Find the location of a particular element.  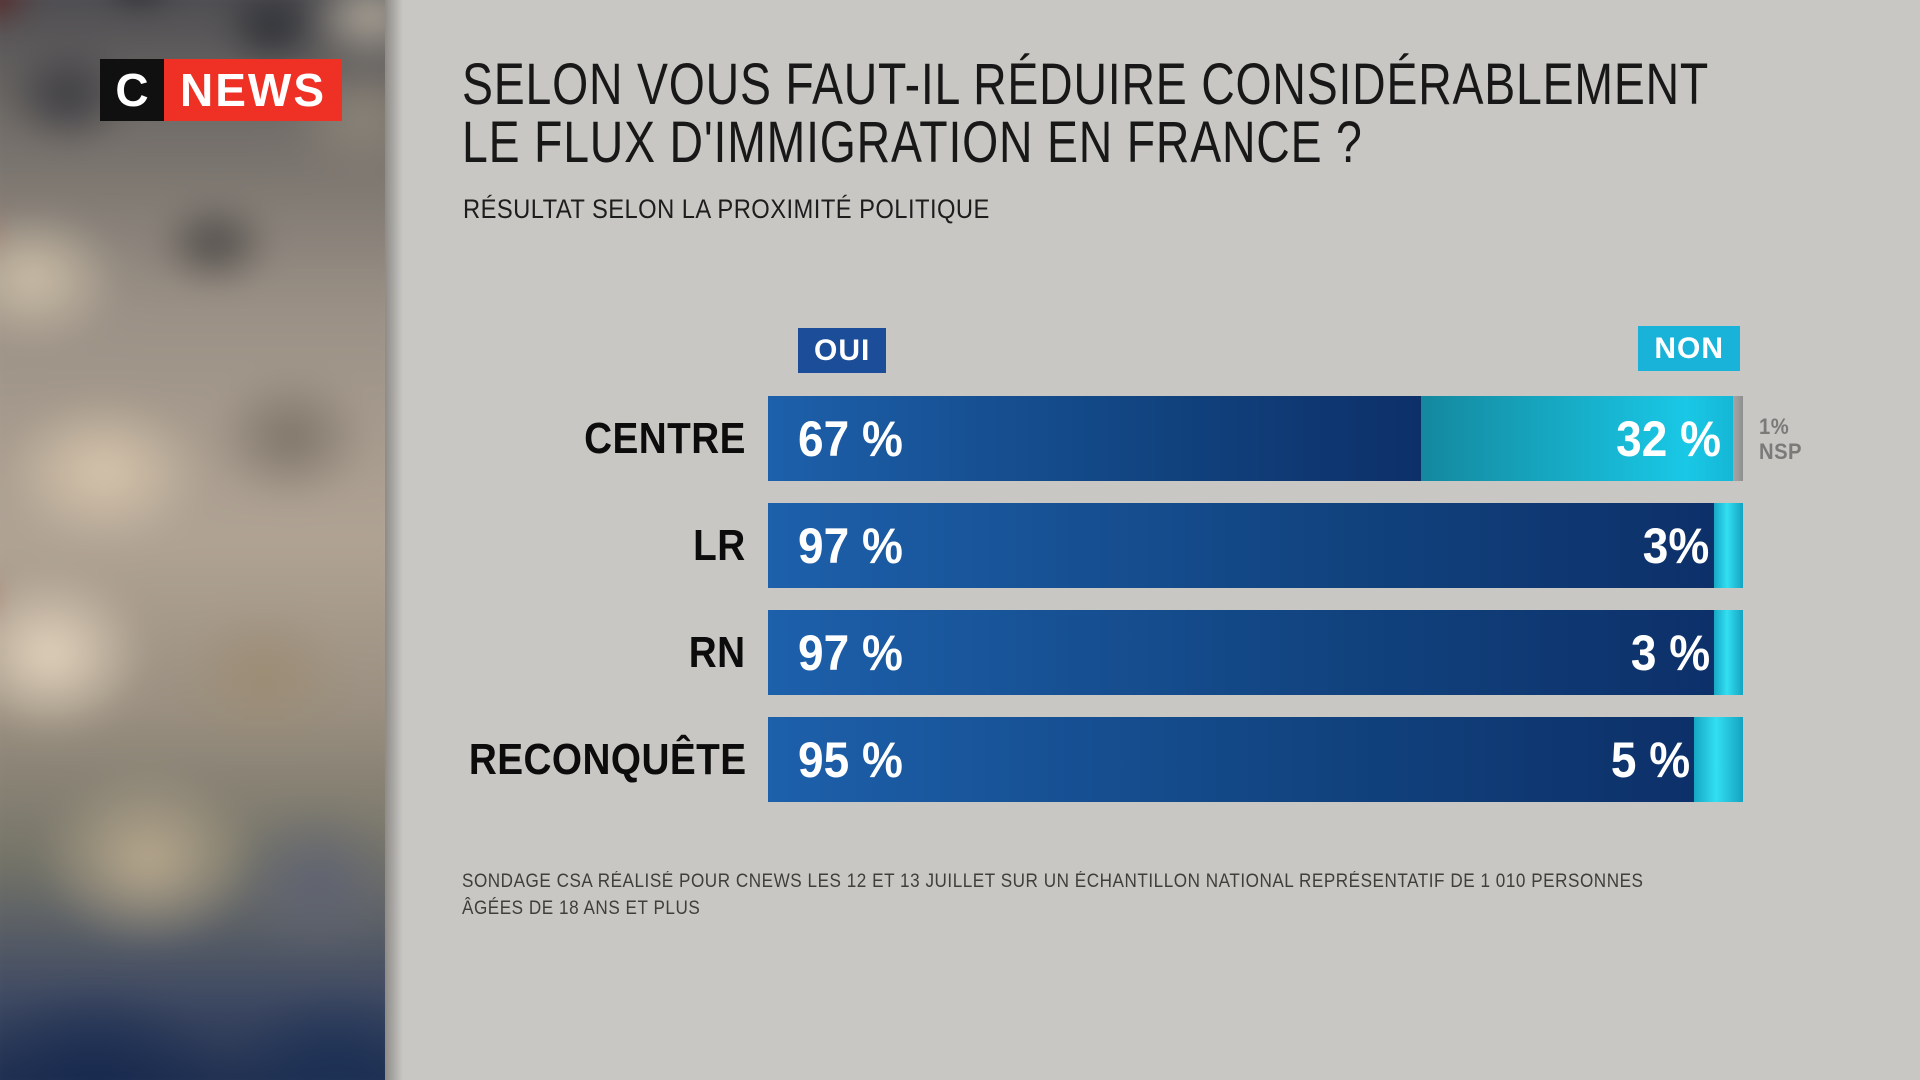

bar-track: 97 % 3% is located at coordinates (1255, 545).